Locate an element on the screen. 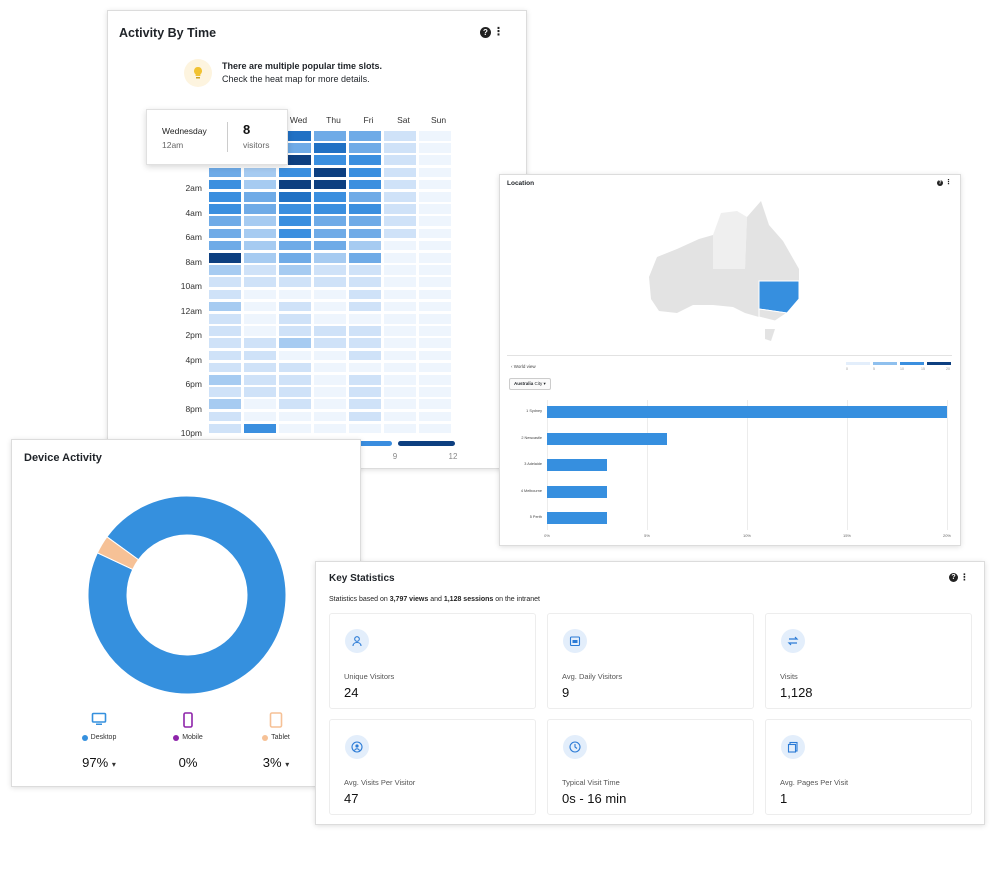 The image size is (1000, 875). world-view-link: ‹ World view is located at coordinates (523, 366).